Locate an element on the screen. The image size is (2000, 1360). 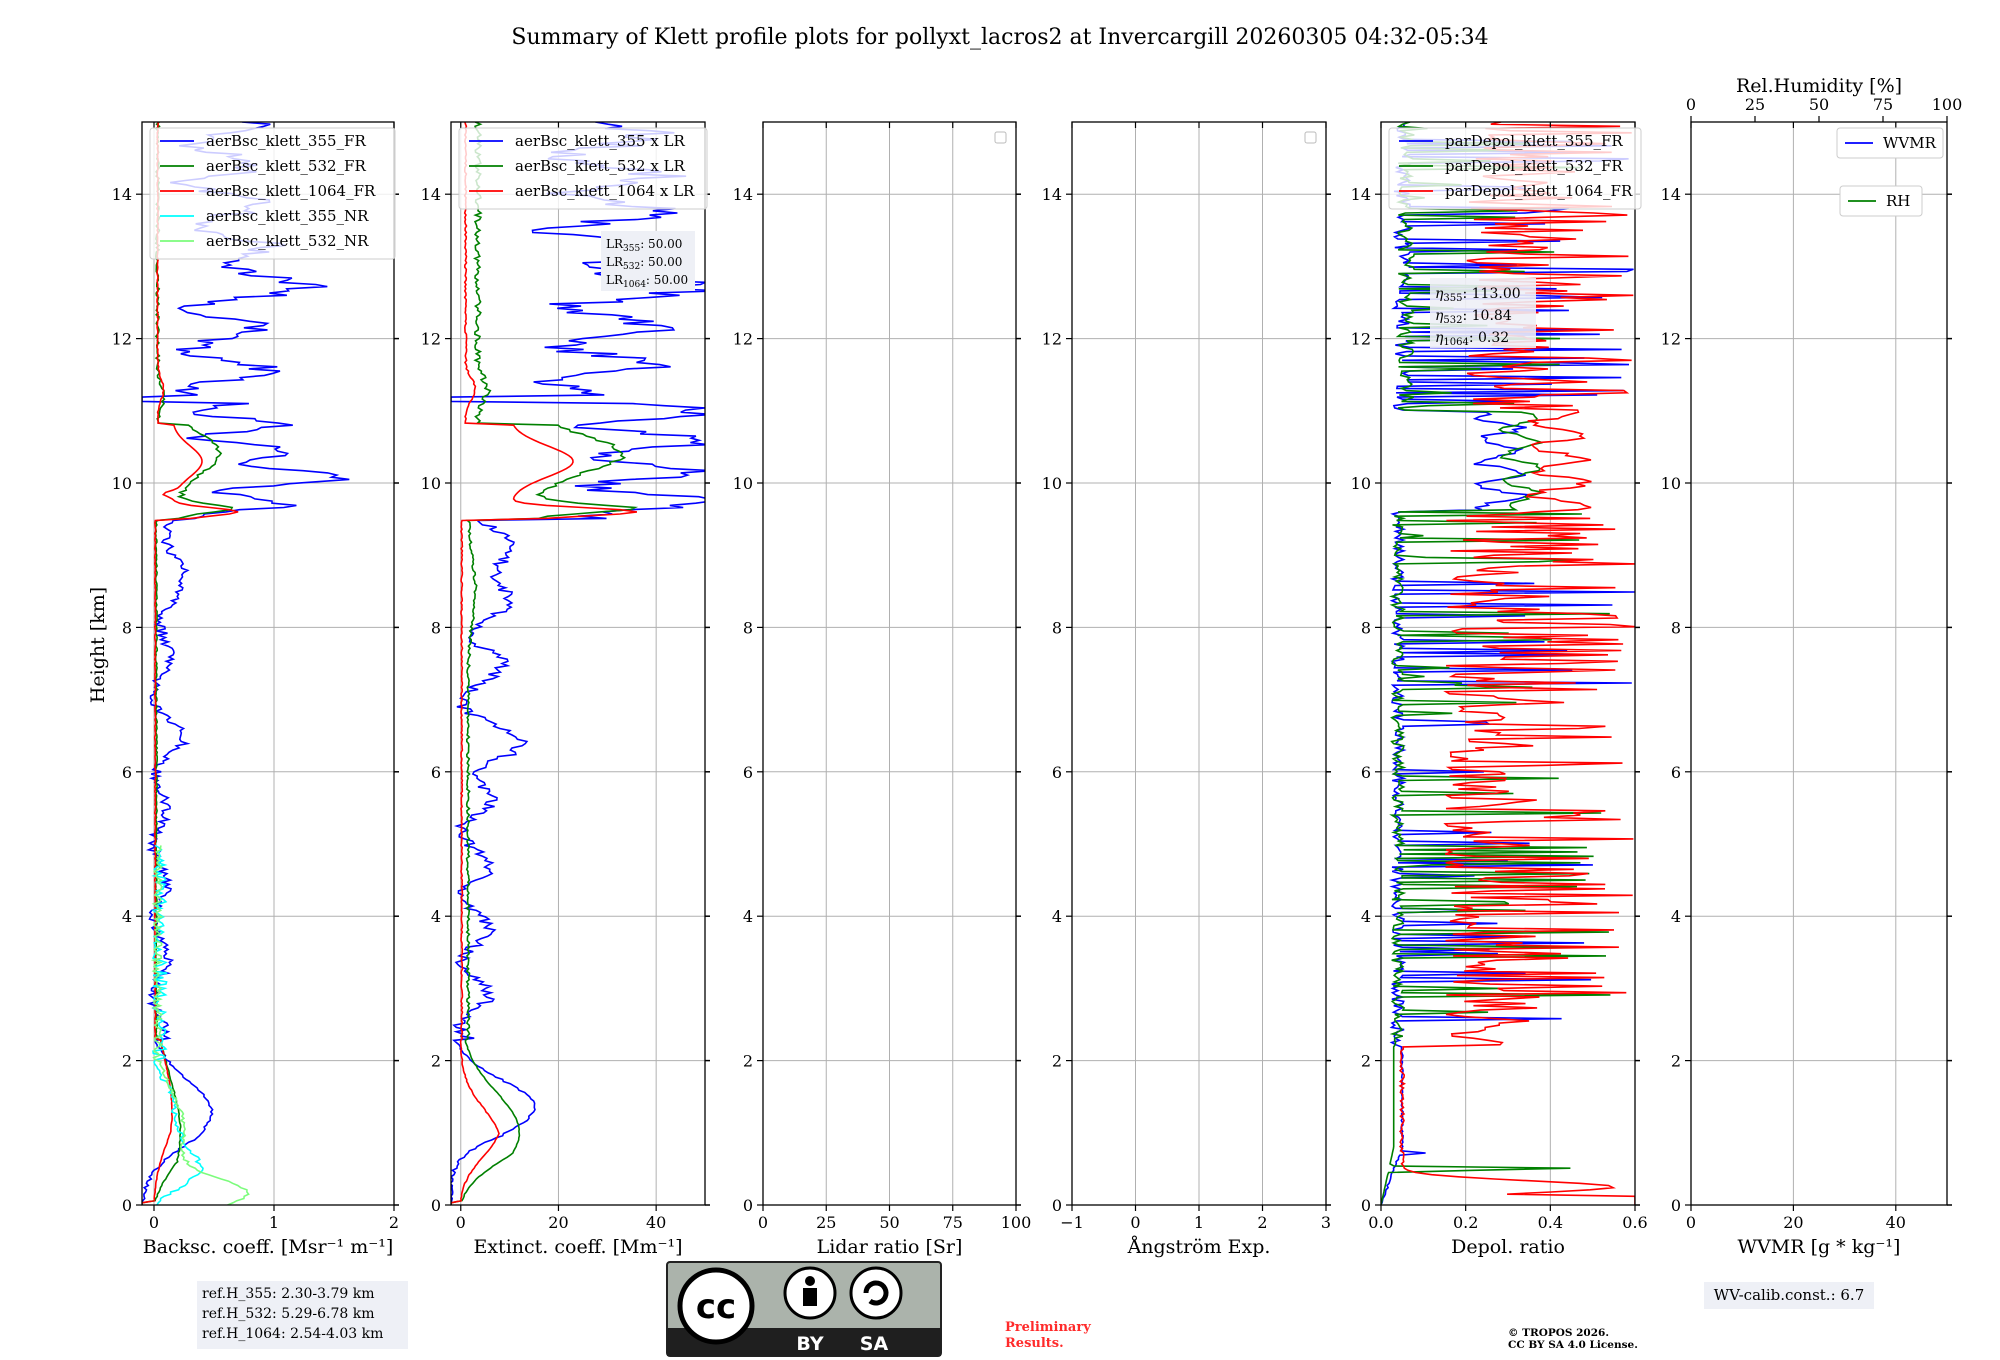
legend-entry: aerBsc_klett_1064_FR is located at coordinates (291, 191).